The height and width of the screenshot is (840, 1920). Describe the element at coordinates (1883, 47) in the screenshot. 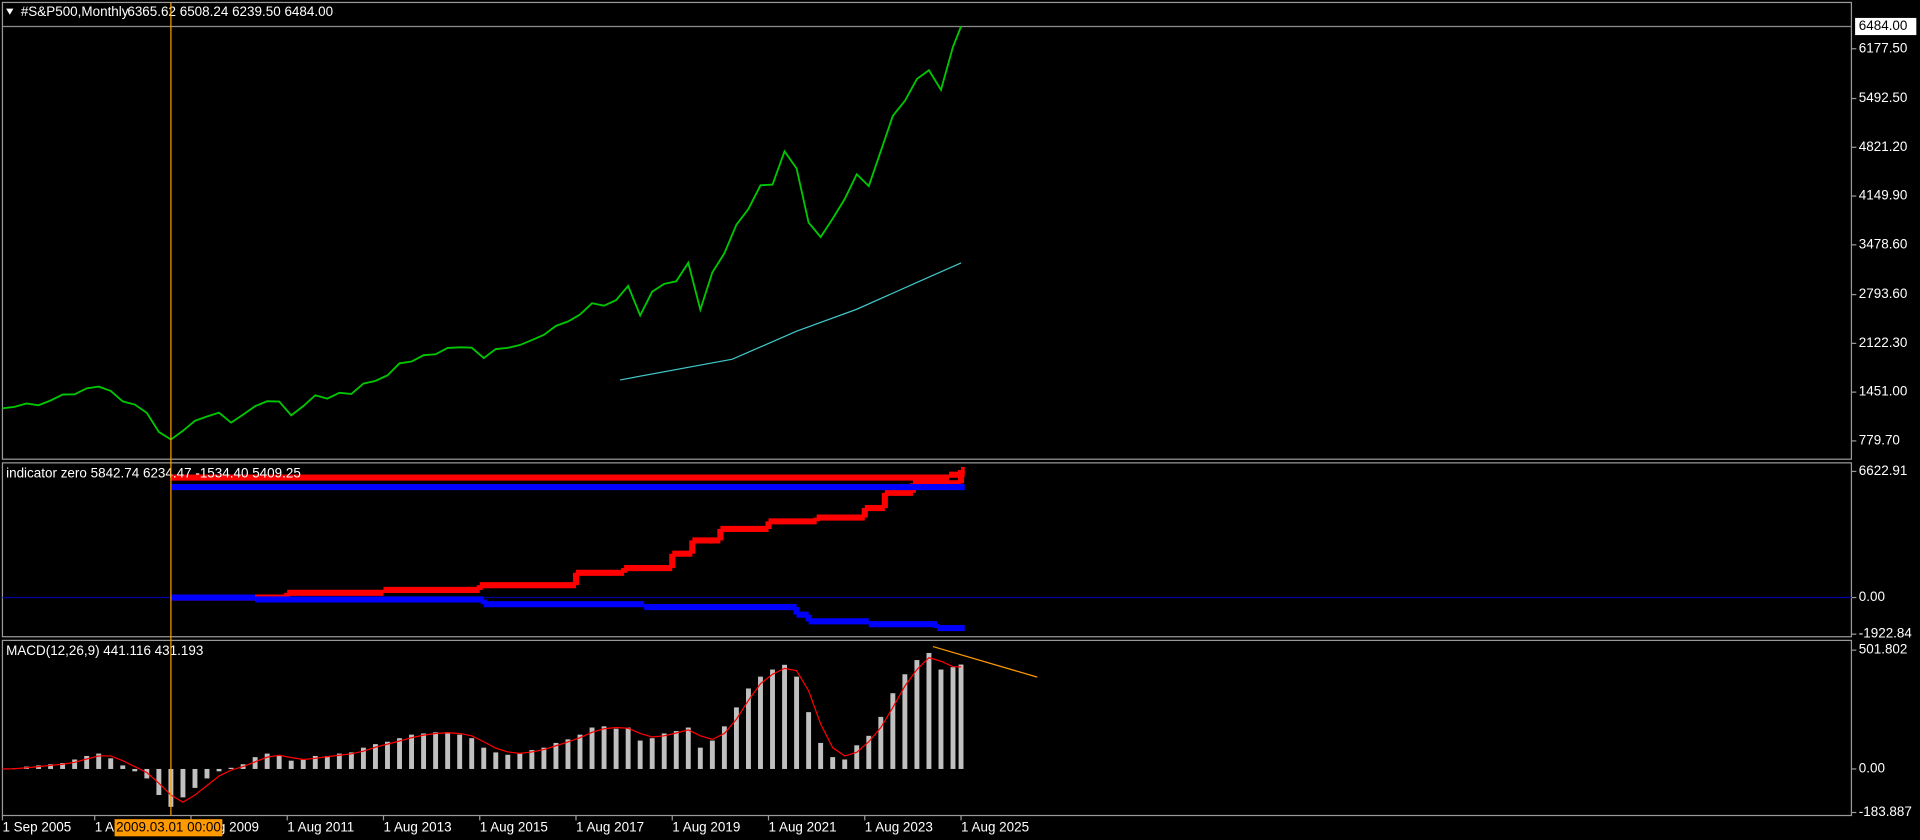

I see `y-tick-label: 6177.50` at that location.